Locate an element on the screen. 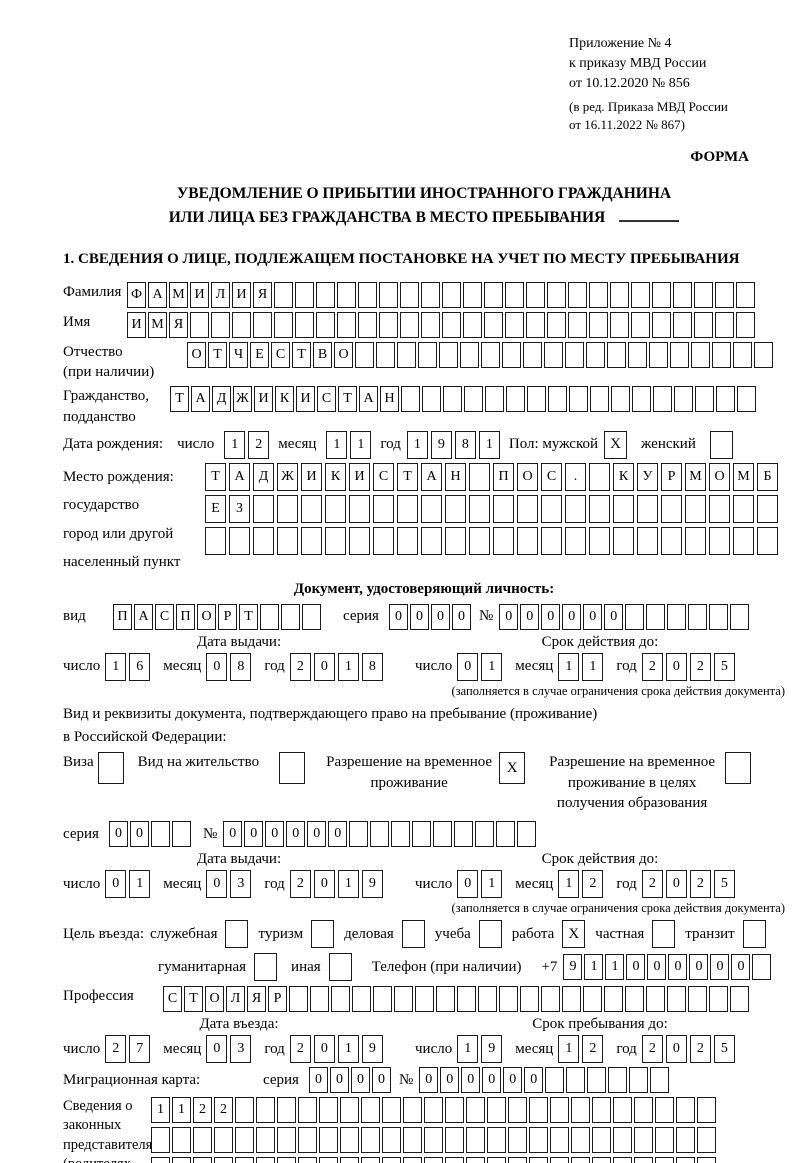 This screenshot has width=800, height=1163. purpose-humanitarian-checkbox is located at coordinates (266, 967).